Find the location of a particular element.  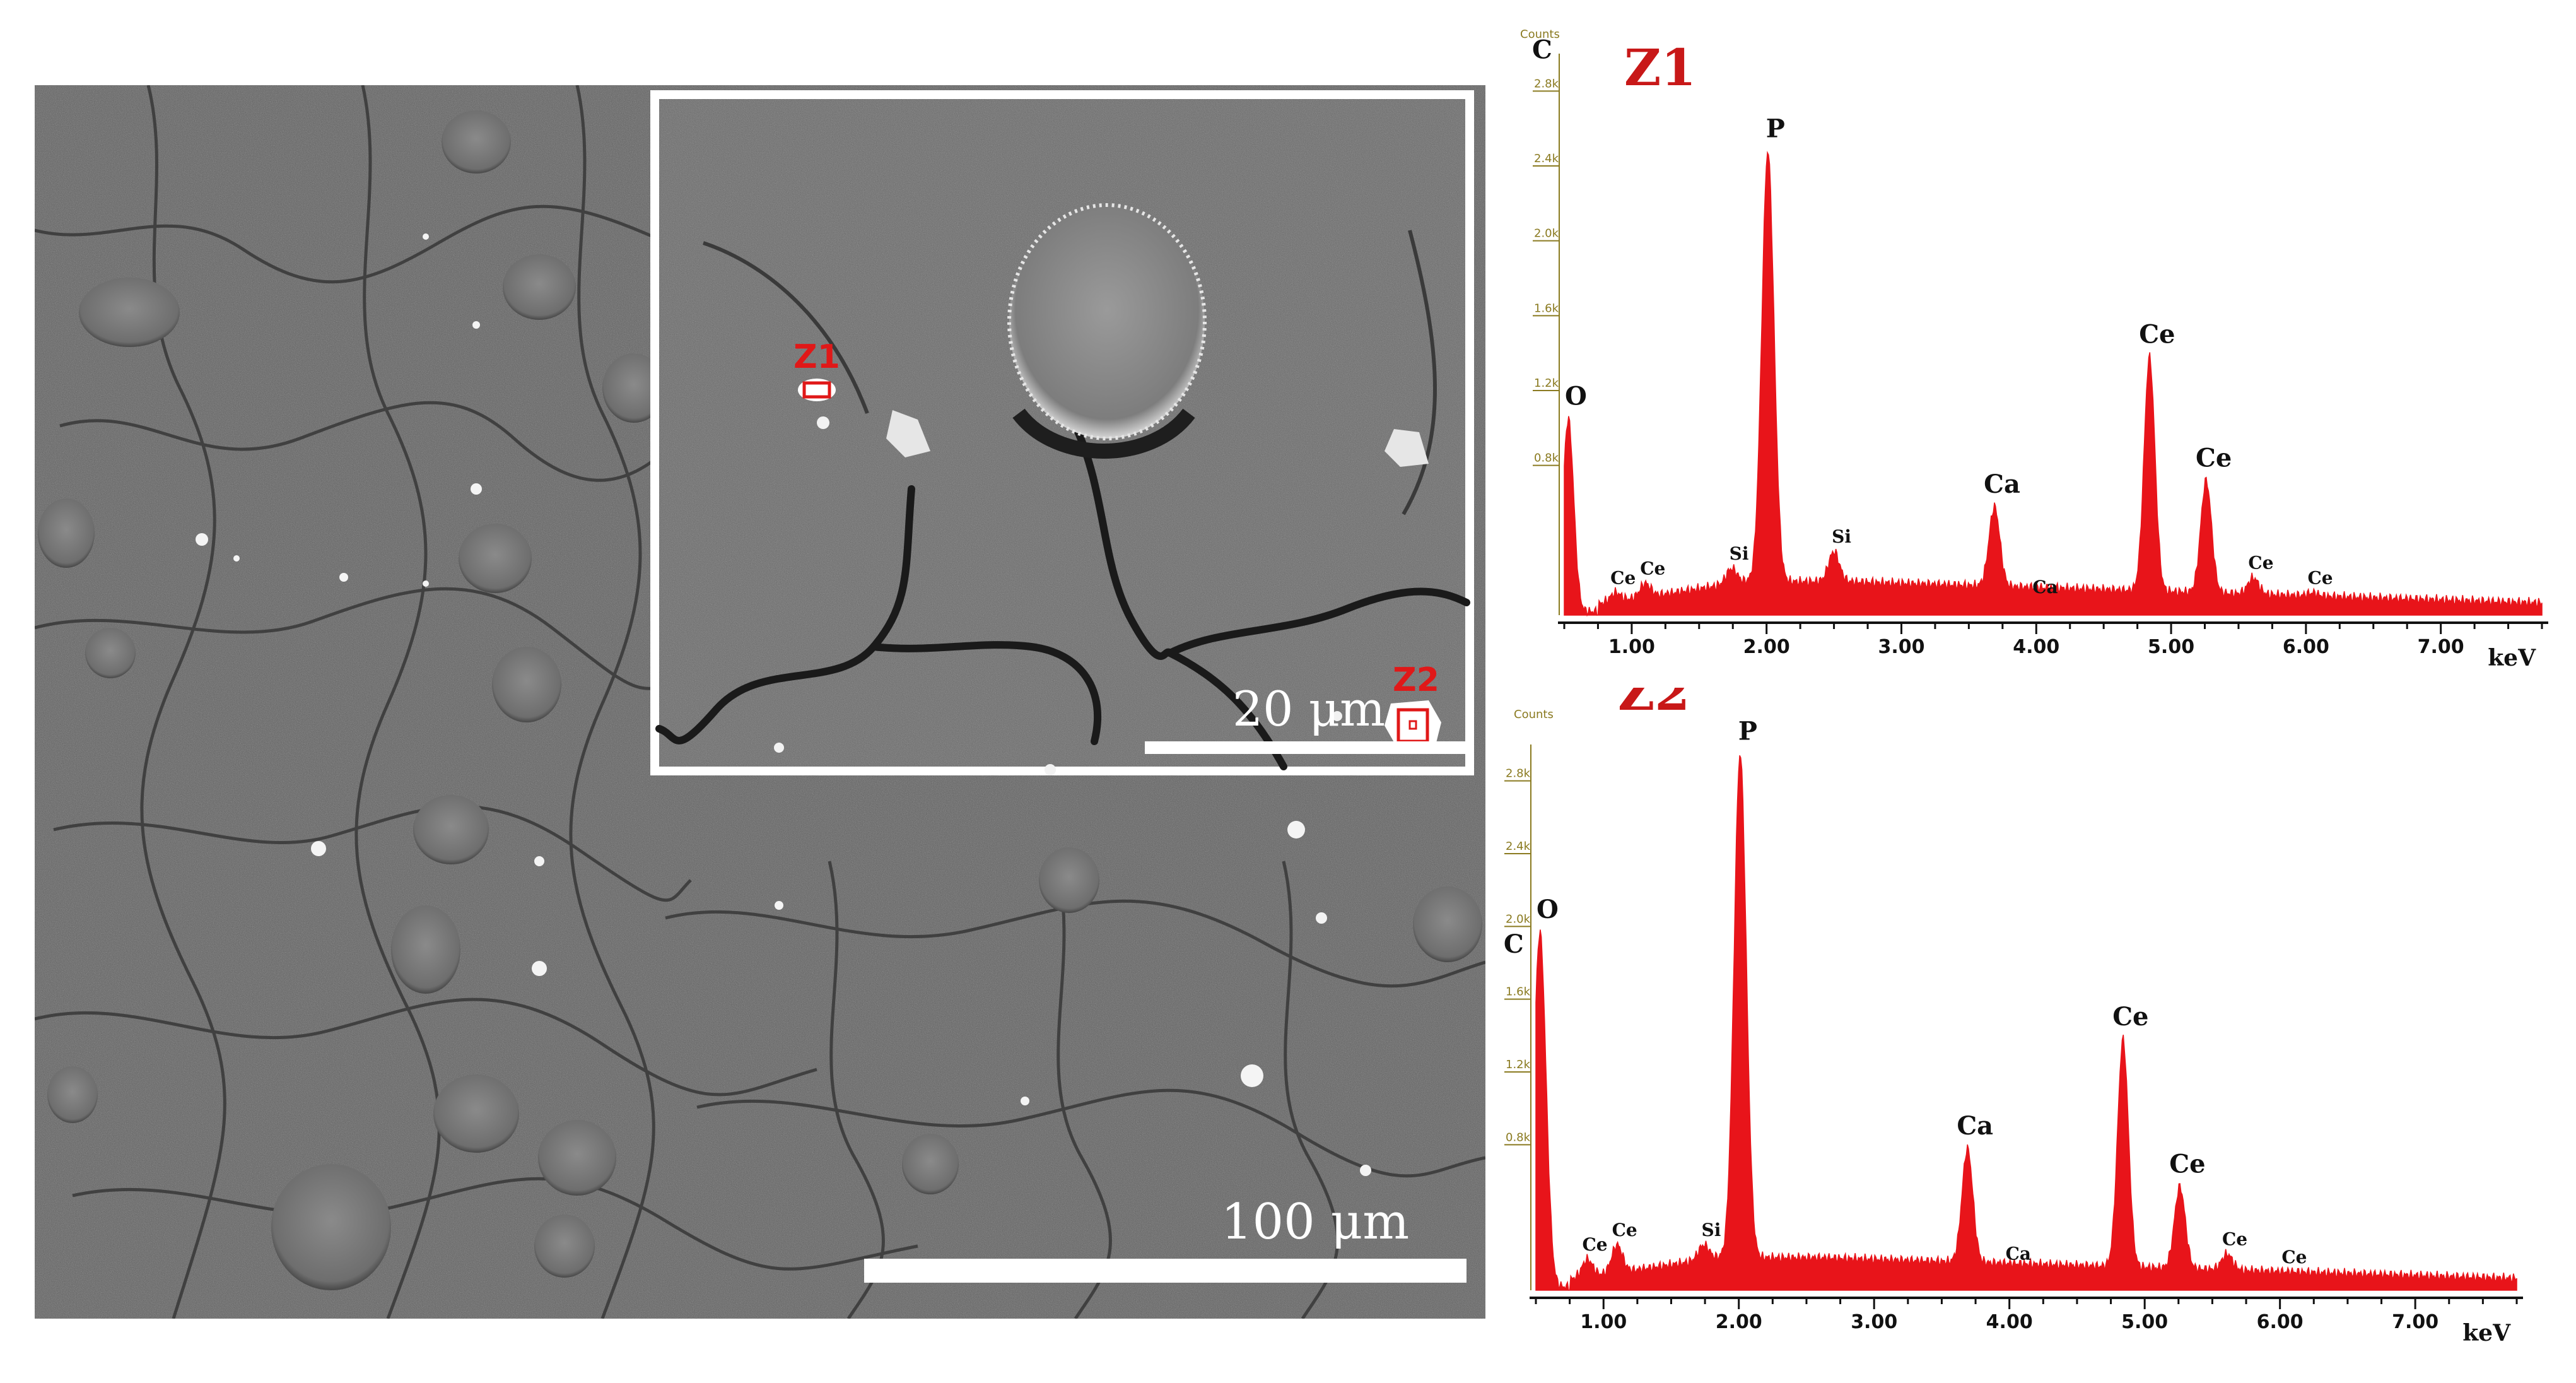

inset-scale-label: 20 μm is located at coordinates (1308, 709).